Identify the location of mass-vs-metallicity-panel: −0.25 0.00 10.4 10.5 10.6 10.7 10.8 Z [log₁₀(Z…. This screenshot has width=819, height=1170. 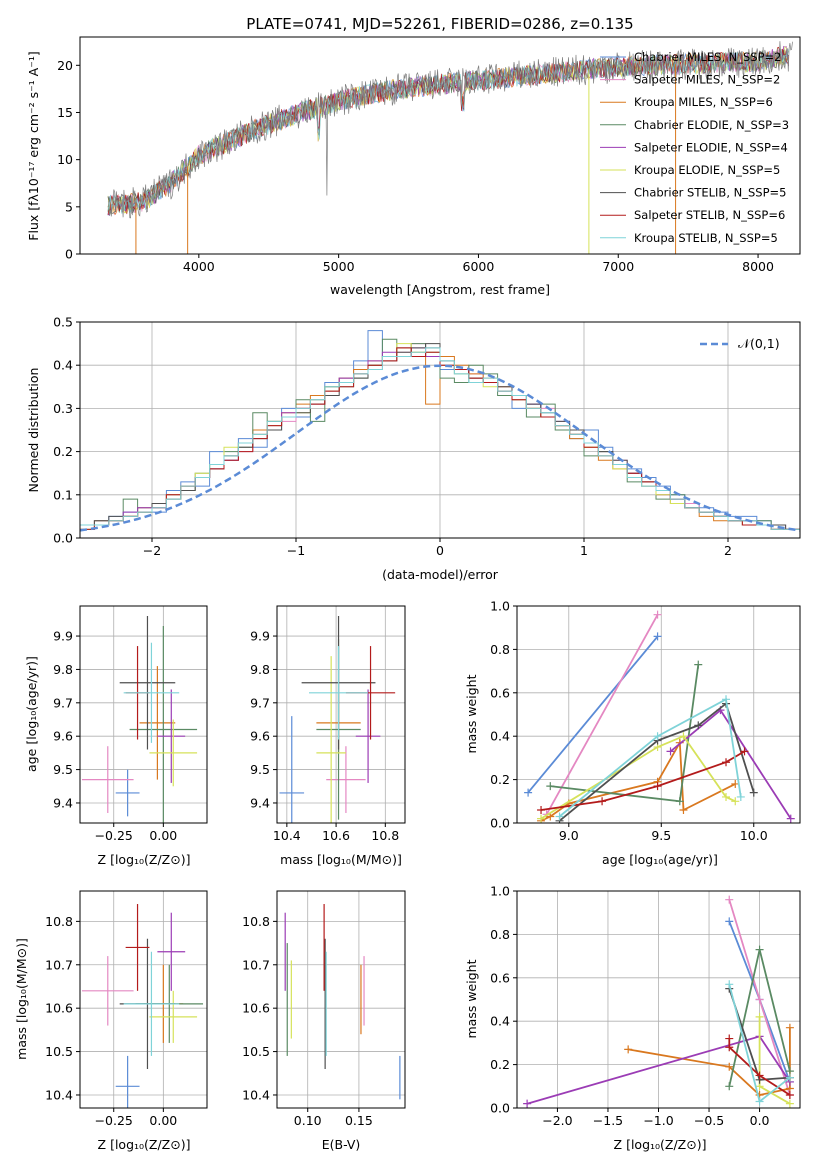
(111, 1021).